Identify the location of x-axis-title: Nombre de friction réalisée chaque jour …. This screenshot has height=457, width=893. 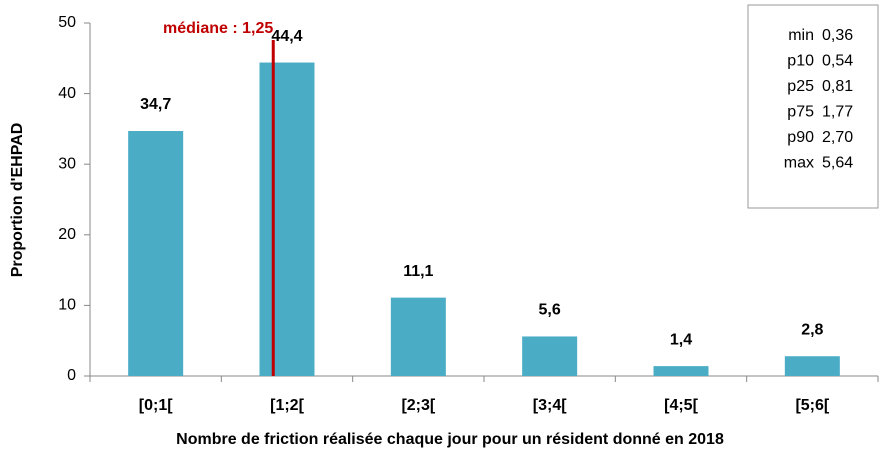
(450, 439).